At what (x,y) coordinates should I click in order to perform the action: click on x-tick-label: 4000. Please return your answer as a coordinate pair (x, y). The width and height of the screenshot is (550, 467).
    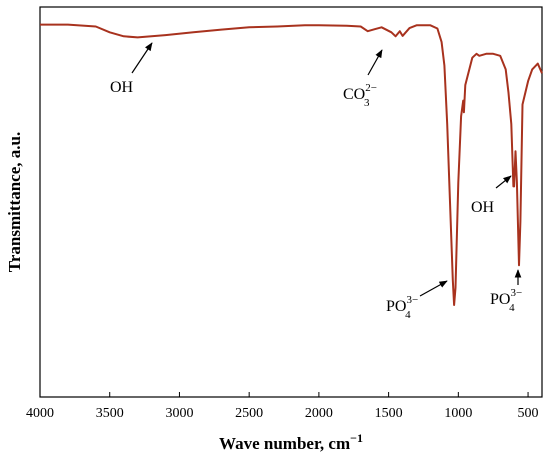
    Looking at the image, I should click on (40, 413).